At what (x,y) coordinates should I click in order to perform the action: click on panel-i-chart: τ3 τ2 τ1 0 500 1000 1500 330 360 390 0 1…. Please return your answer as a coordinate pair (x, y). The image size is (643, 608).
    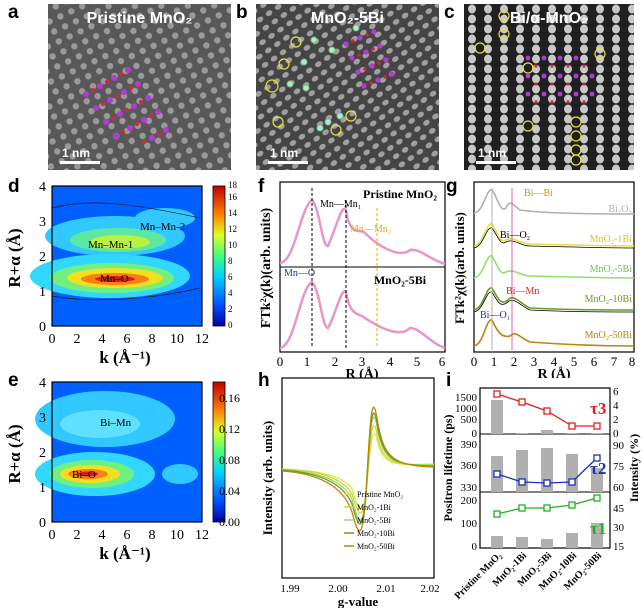
    Looking at the image, I should click on (541, 494).